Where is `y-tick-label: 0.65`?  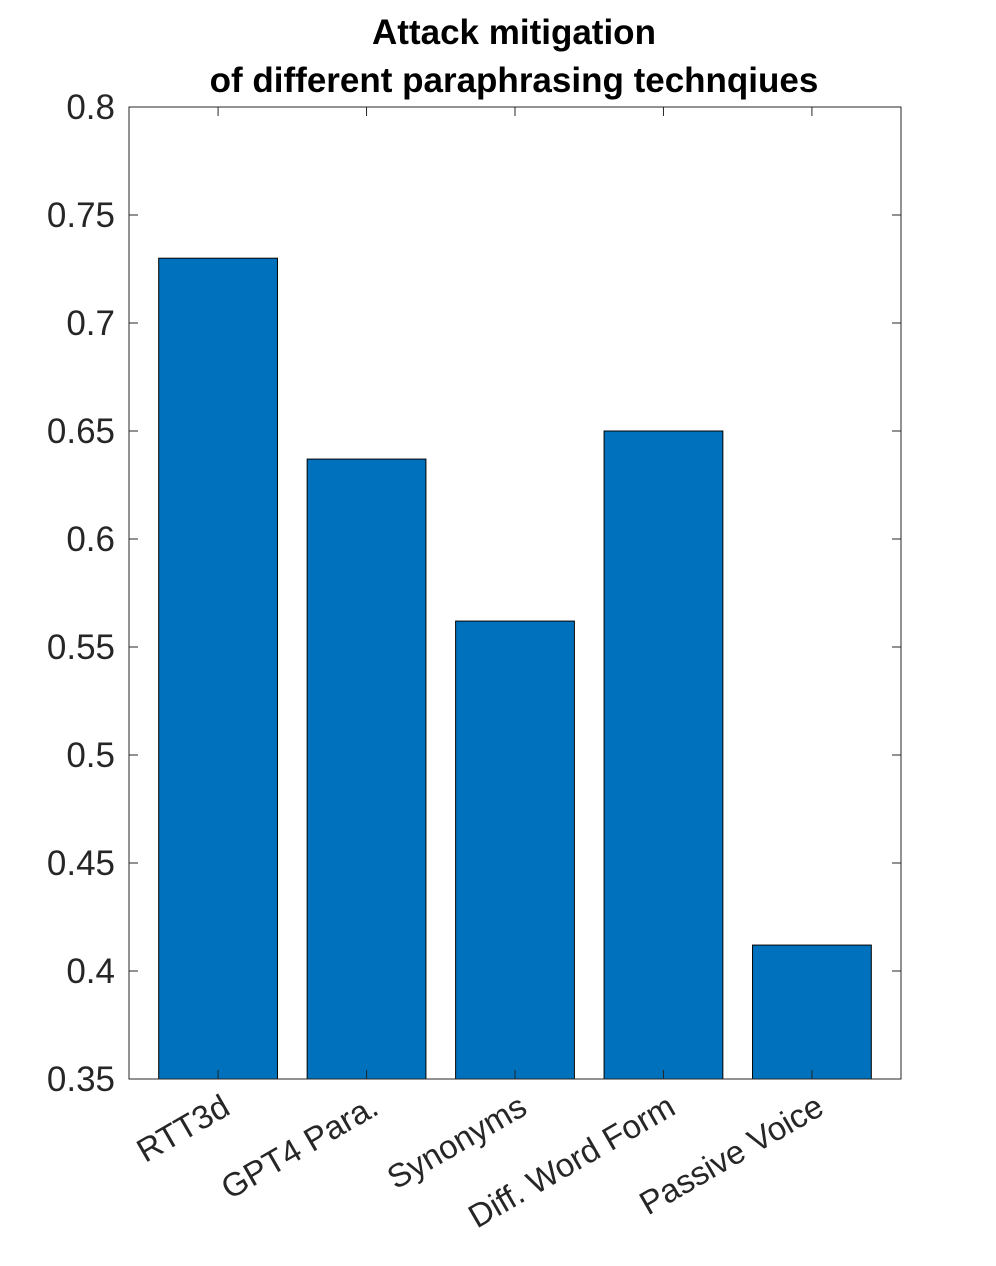 y-tick-label: 0.65 is located at coordinates (81, 431).